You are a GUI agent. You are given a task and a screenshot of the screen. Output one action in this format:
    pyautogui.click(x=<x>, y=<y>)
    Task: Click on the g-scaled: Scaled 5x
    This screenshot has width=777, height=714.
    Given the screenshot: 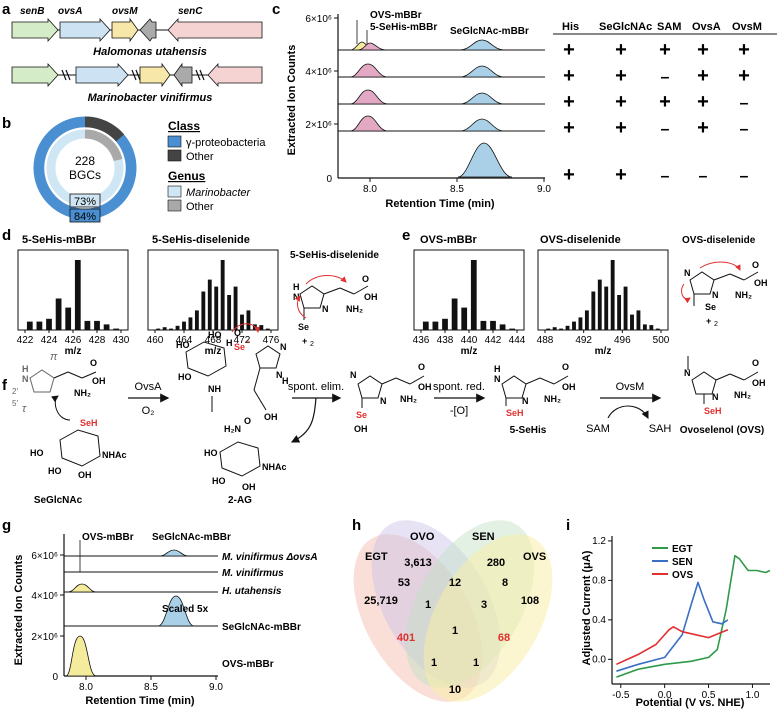 What is the action you would take?
    pyautogui.click(x=185, y=609)
    